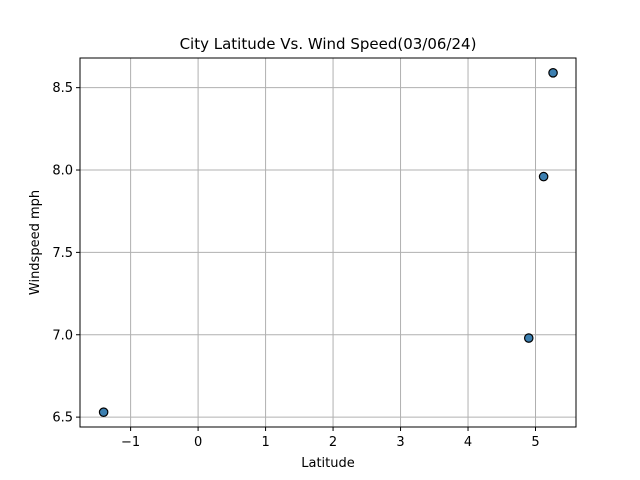 Image resolution: width=640 pixels, height=480 pixels. I want to click on y-tick-label: 7.0, so click(62, 335).